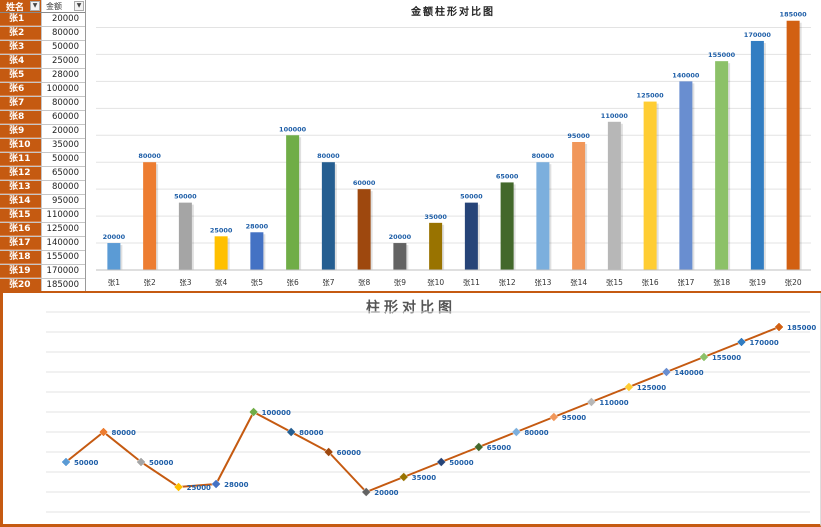  I want to click on table-row: 张7 80000, so click(42, 104).